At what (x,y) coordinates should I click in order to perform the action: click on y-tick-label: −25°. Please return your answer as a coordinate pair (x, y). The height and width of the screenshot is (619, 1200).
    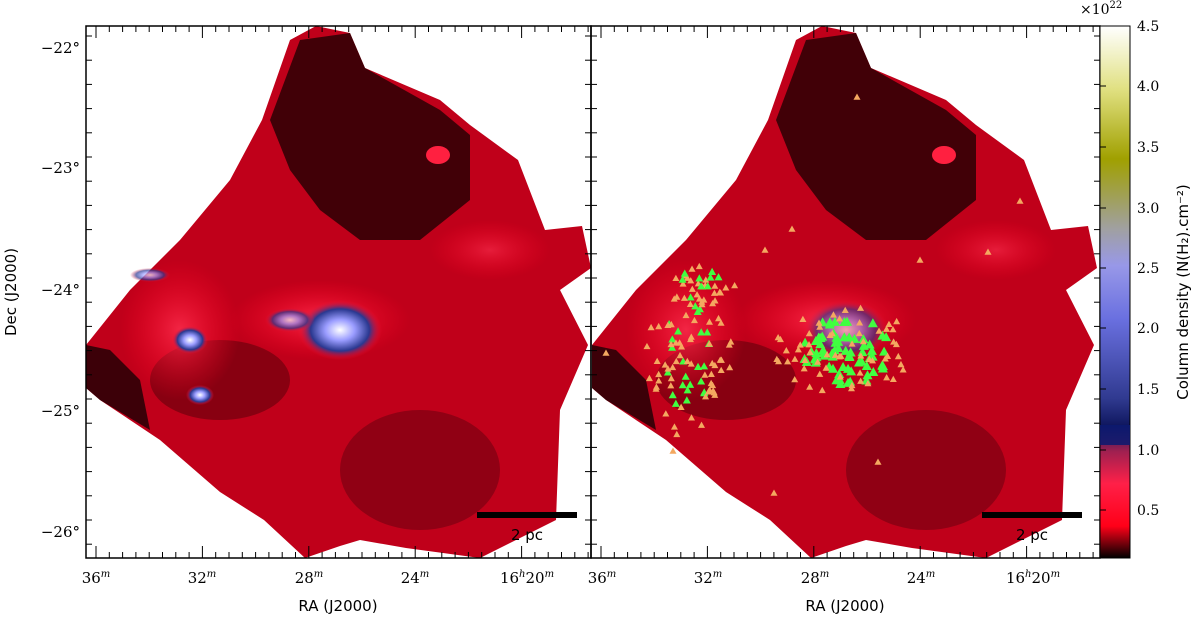
    Looking at the image, I should click on (60, 411).